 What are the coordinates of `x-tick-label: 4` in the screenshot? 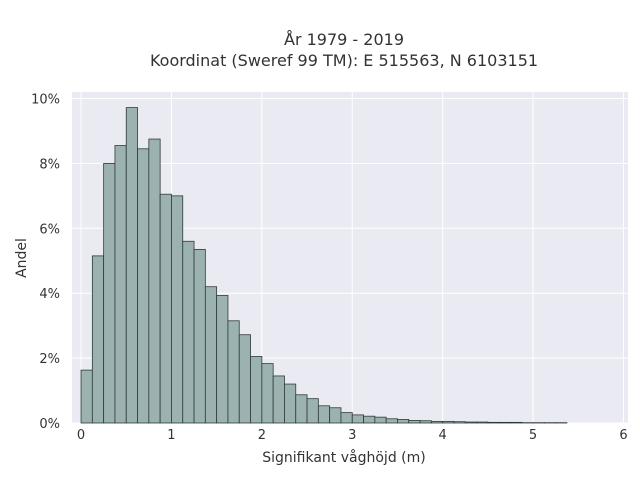 It's located at (443, 435).